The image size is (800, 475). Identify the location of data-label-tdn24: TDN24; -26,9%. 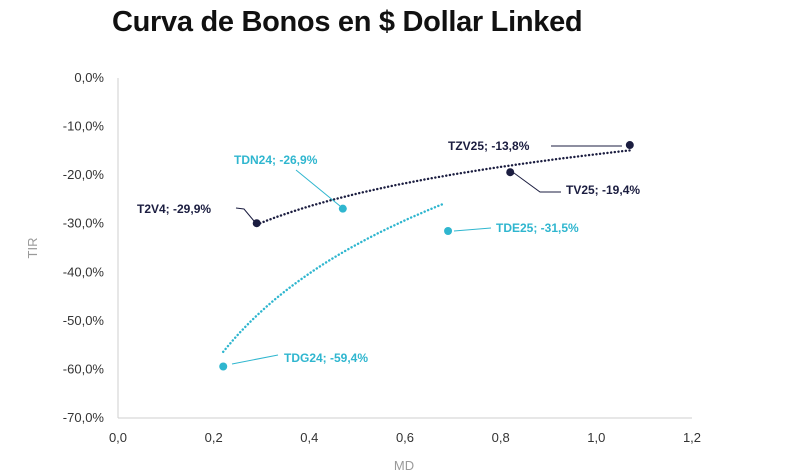
(276, 160).